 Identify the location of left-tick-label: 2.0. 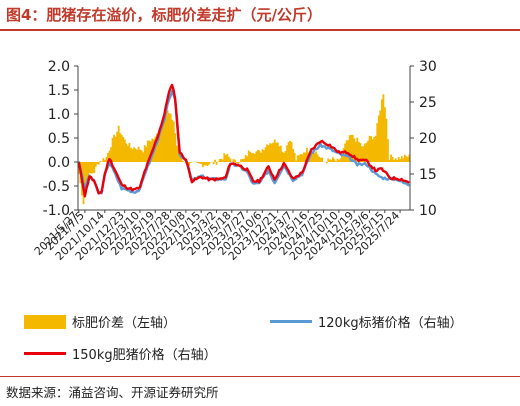
(59, 67).